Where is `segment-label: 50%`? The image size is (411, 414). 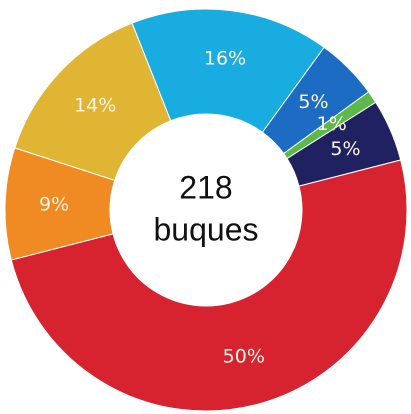
segment-label: 50% is located at coordinates (244, 357).